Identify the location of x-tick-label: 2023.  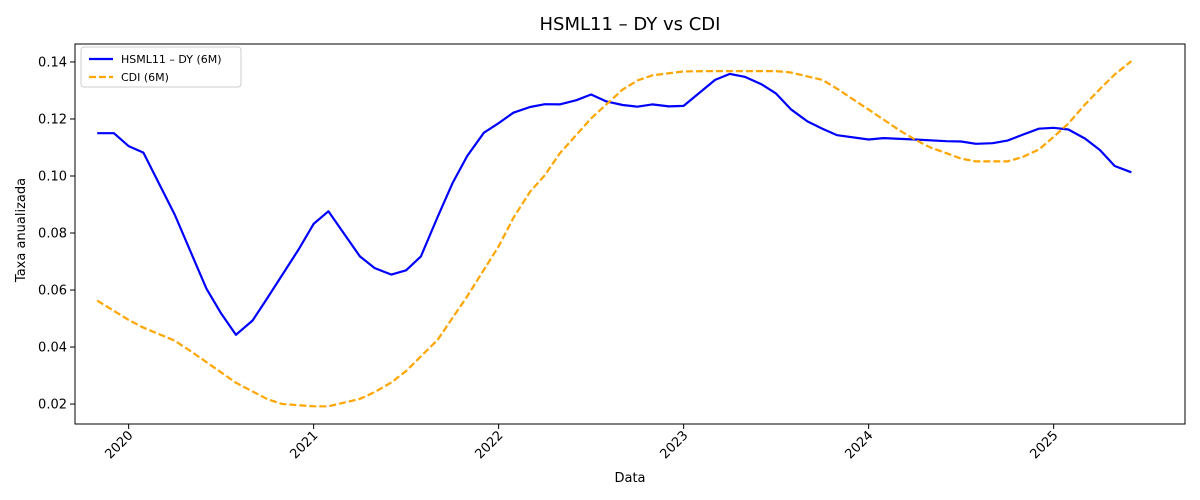
(674, 445).